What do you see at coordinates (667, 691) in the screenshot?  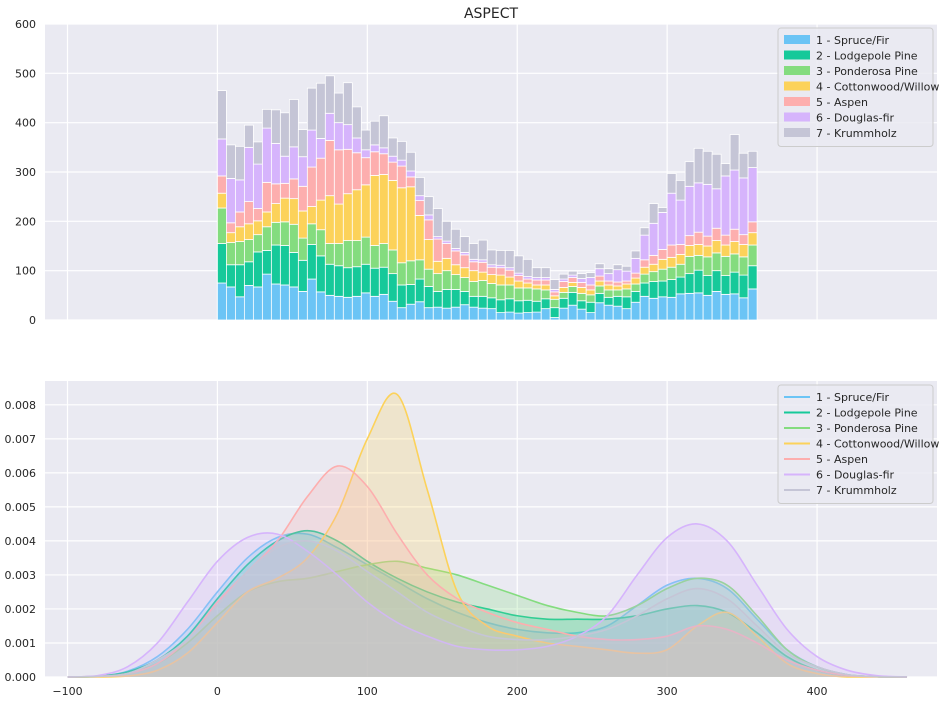 I see `x-tick-label: 300` at bounding box center [667, 691].